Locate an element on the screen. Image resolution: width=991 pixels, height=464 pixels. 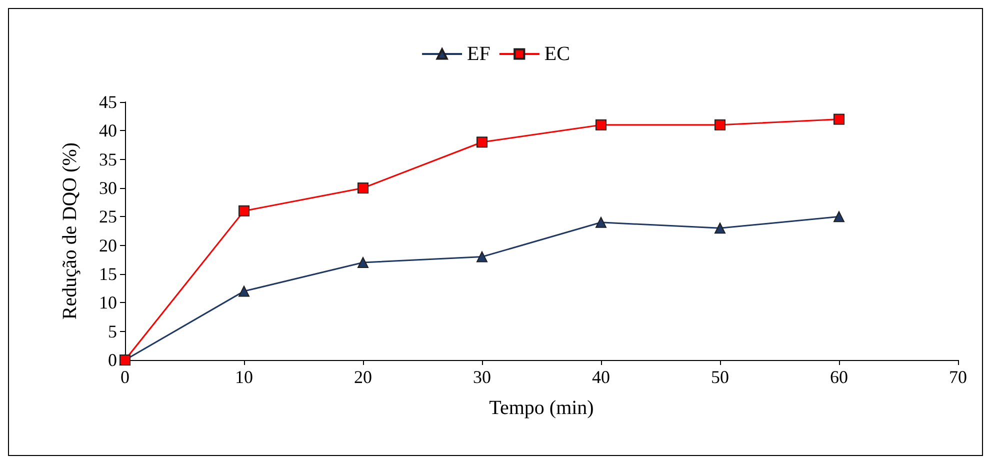
y-tick-label: 15 is located at coordinates (108, 274).